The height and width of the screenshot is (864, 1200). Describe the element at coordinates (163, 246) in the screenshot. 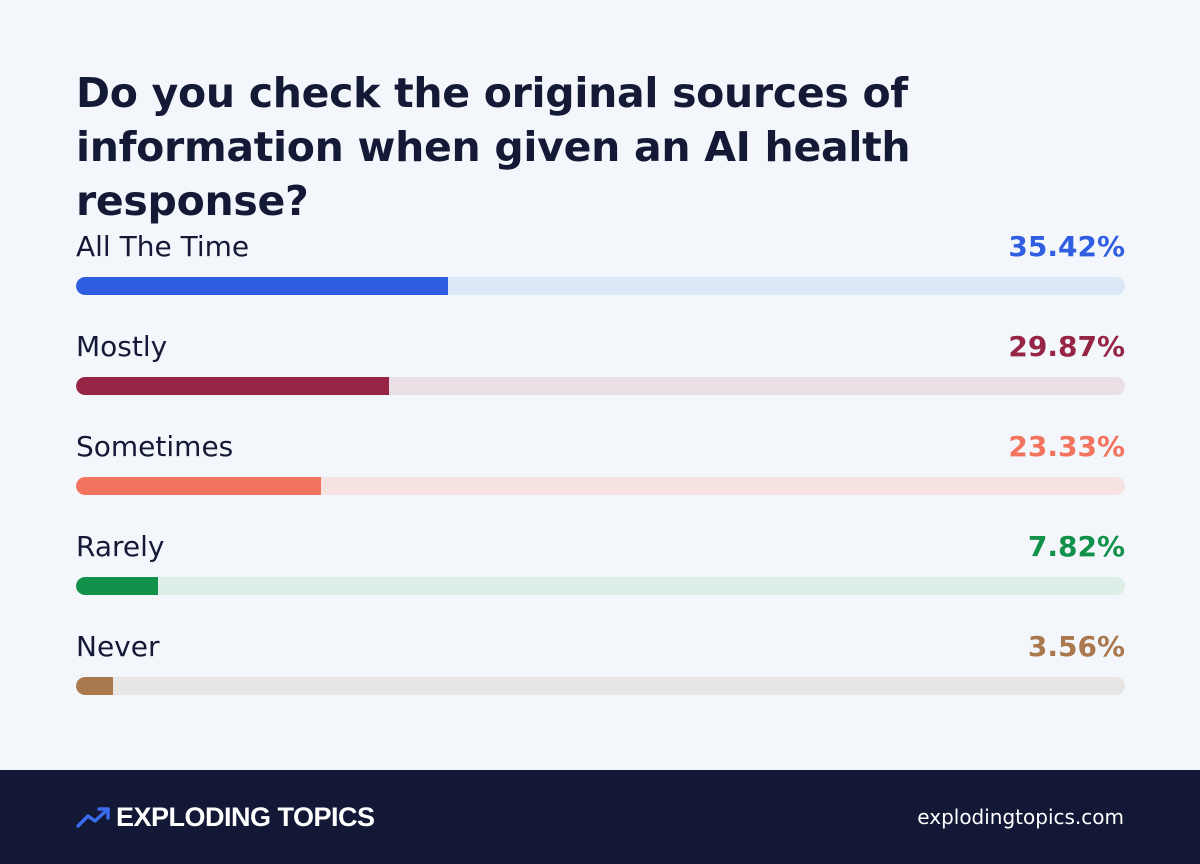

I see `bar-label: All The Time` at that location.